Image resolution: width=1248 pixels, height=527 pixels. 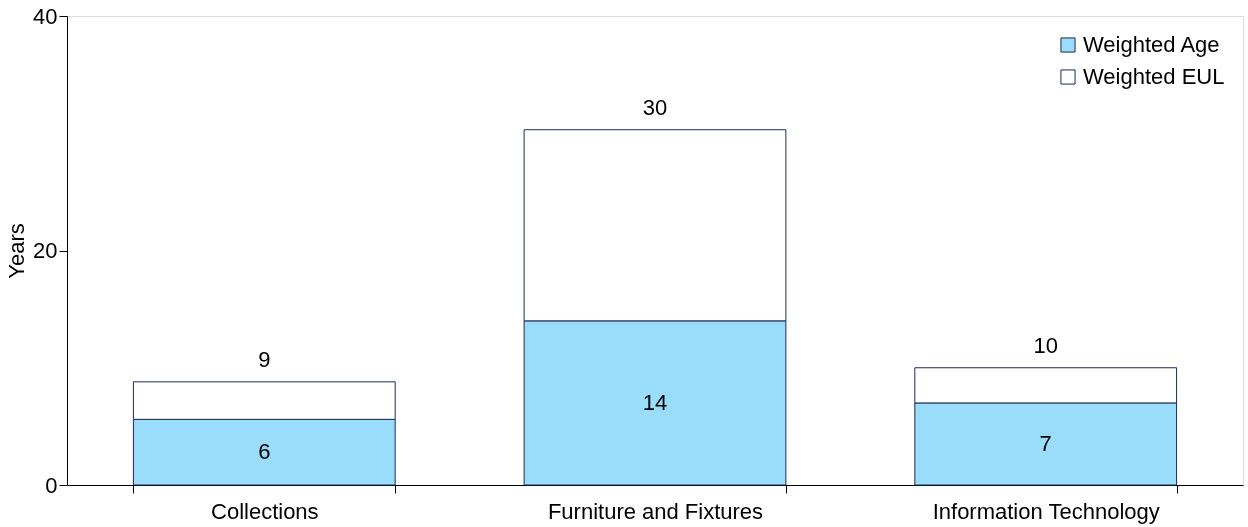 I want to click on y-tick-label: 20, so click(x=45, y=250).